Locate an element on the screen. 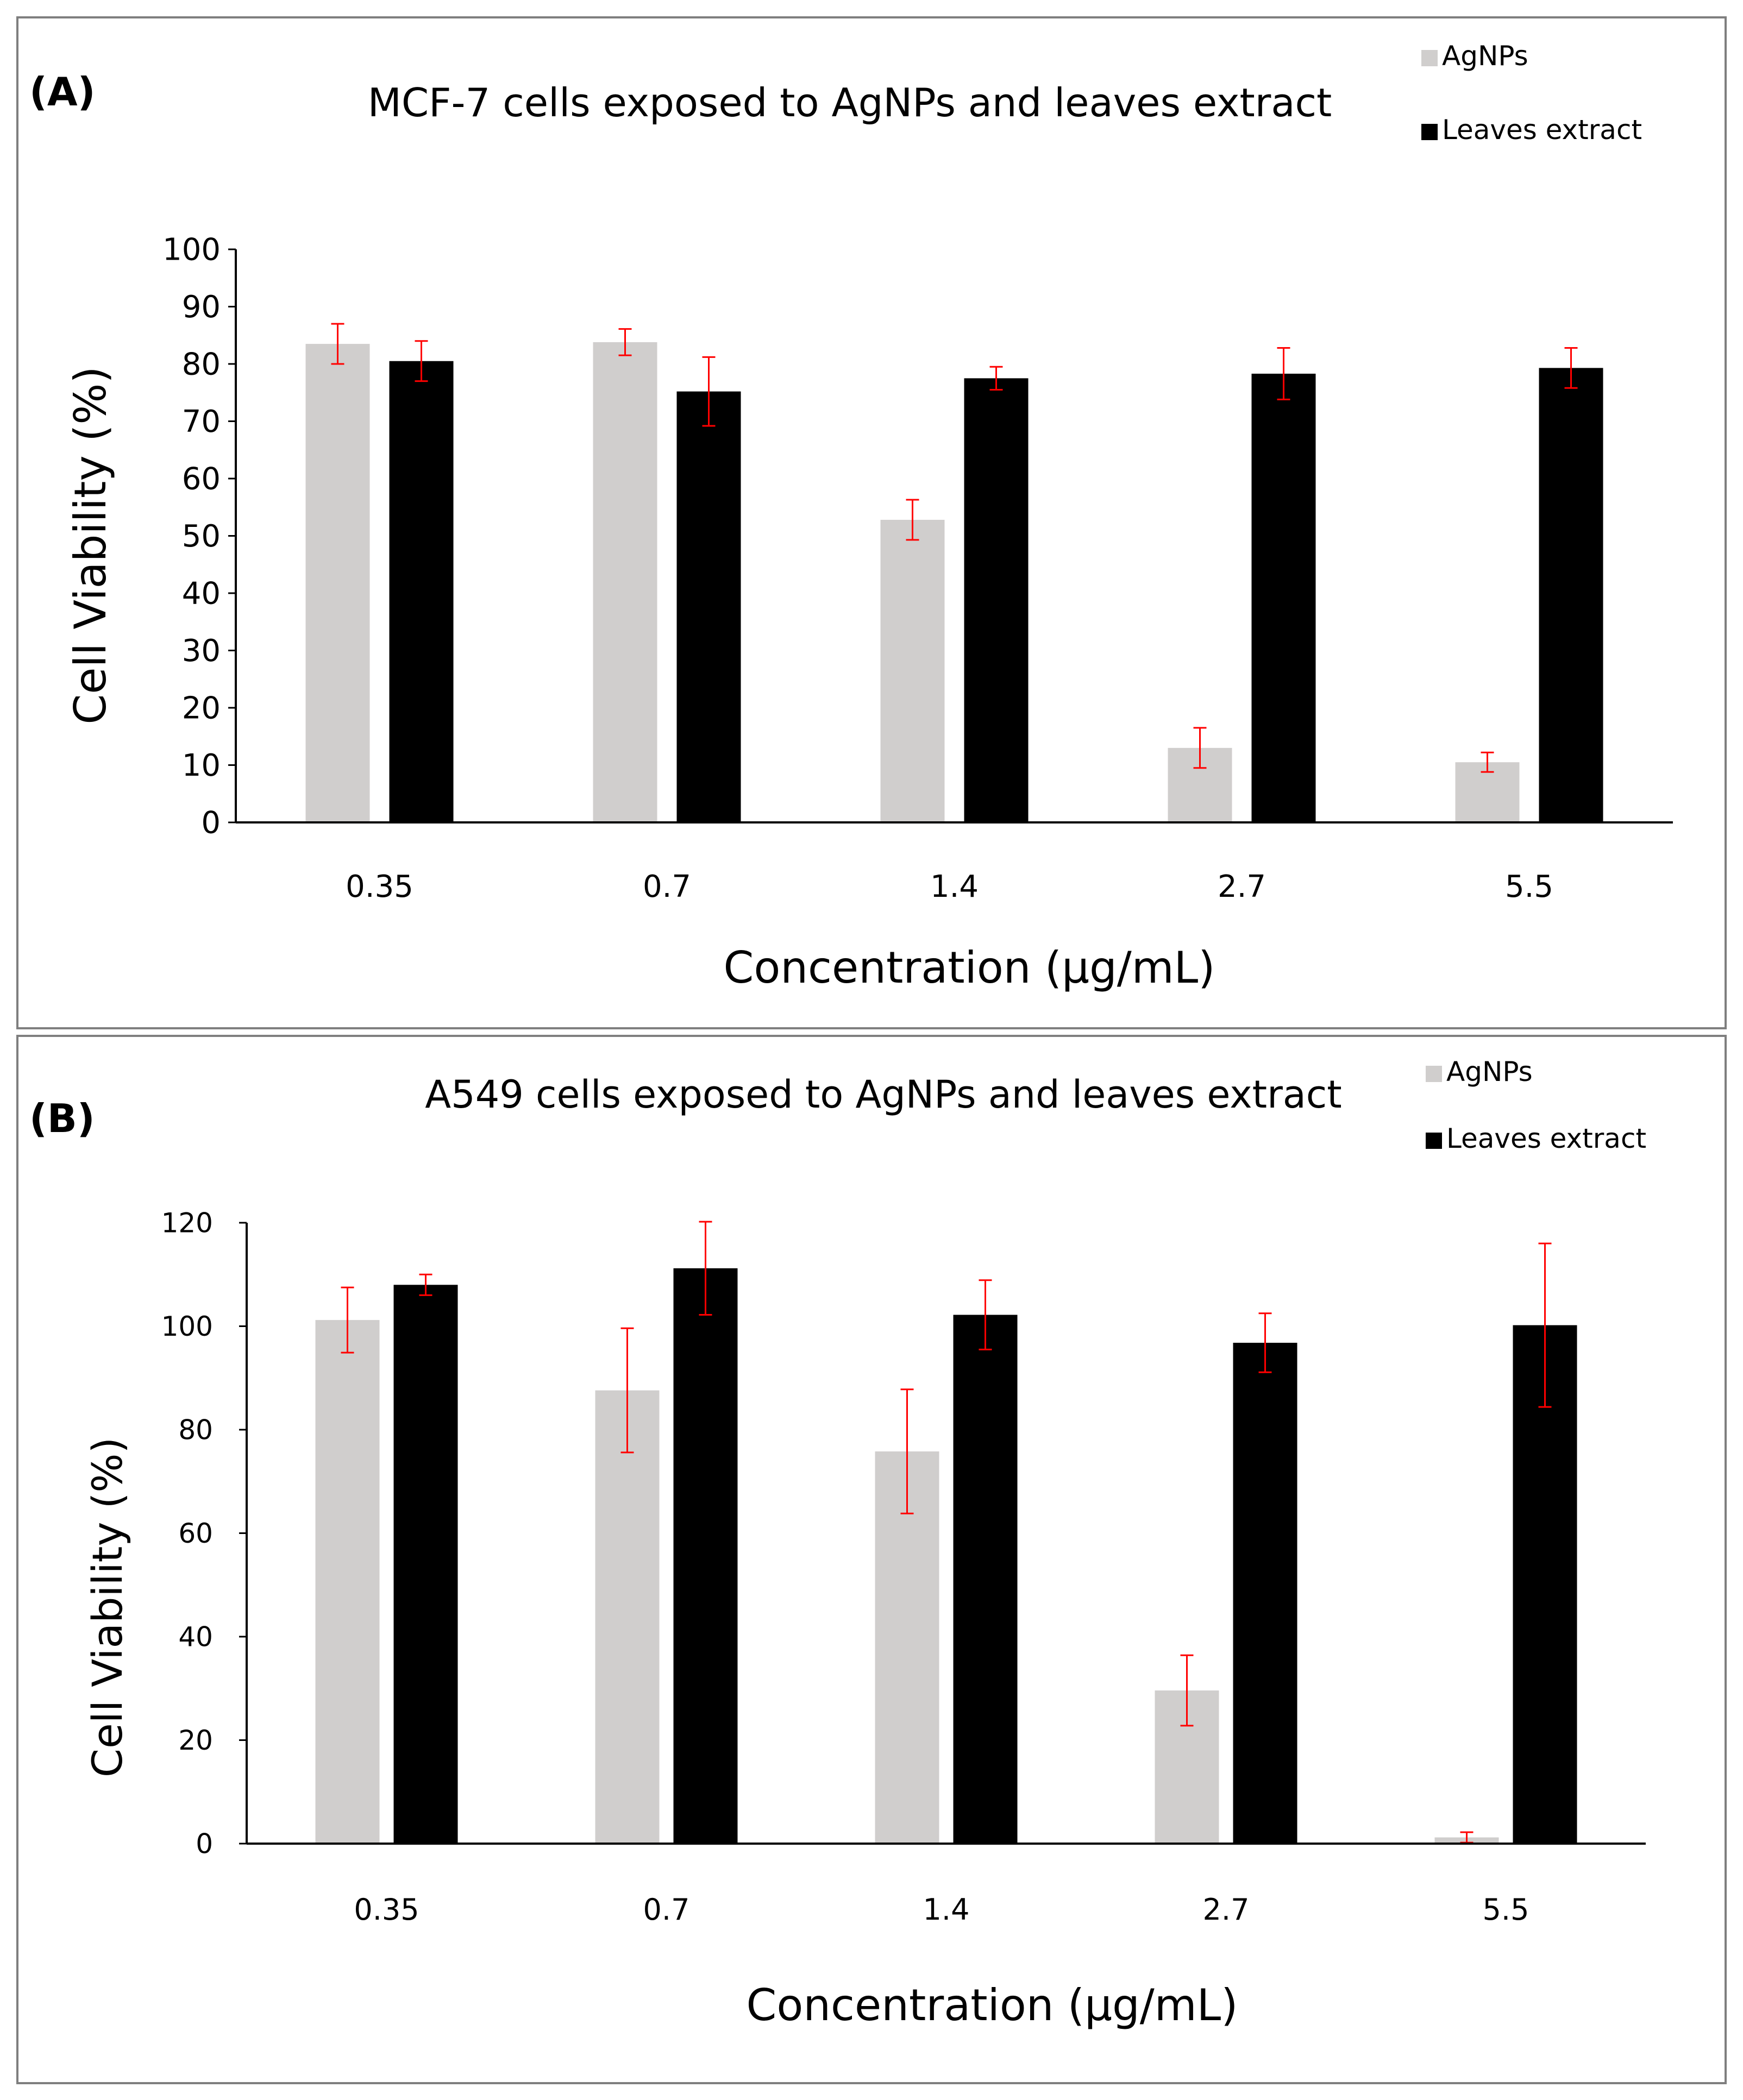  chart-a-x-tick-label: 1.4 is located at coordinates (954, 887).